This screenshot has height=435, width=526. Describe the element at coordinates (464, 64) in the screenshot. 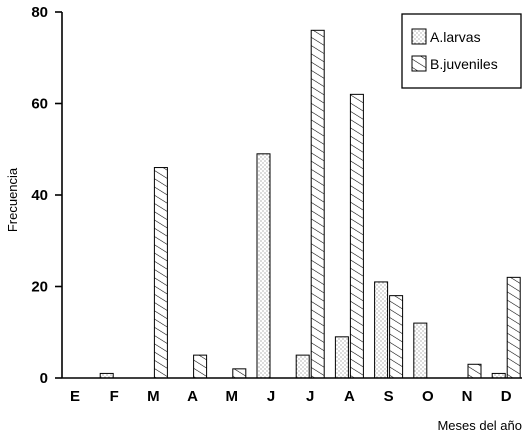

I see `legend-label-juveniles: B.juveniles` at that location.